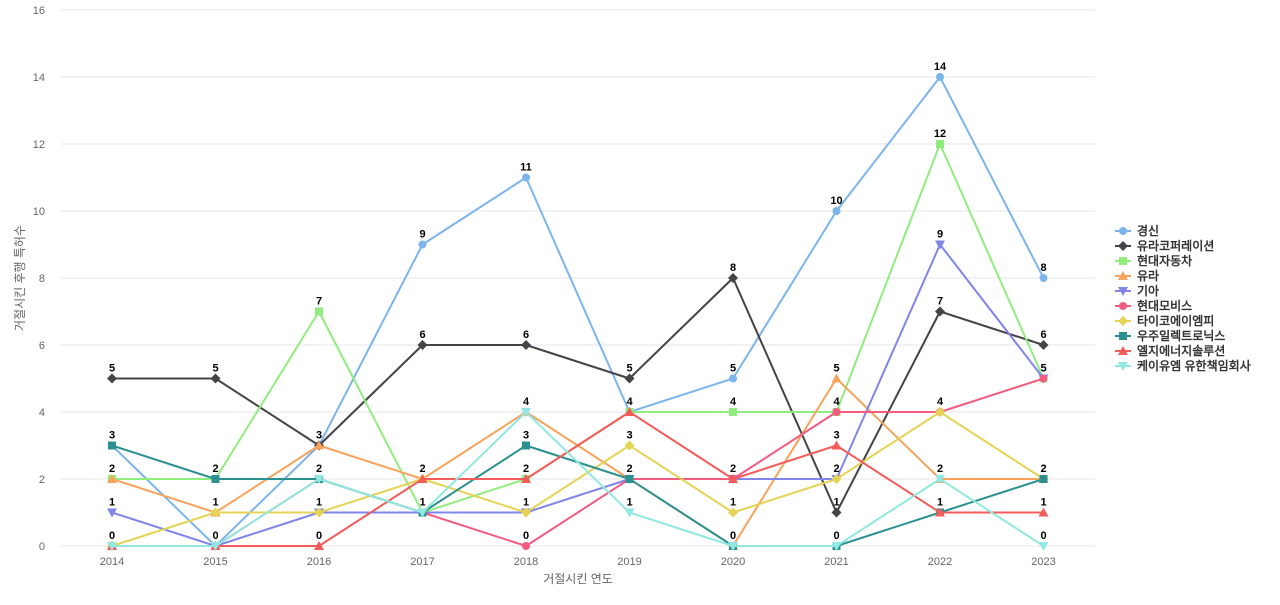  Describe the element at coordinates (39, 11) in the screenshot. I see `y-tick-label: 16` at that location.